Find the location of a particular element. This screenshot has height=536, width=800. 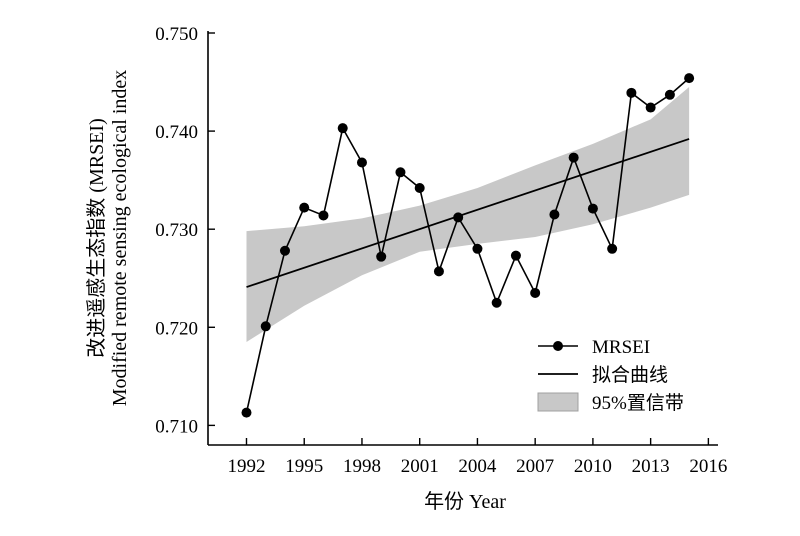

x-tick-label: 1995 is located at coordinates (304, 466).